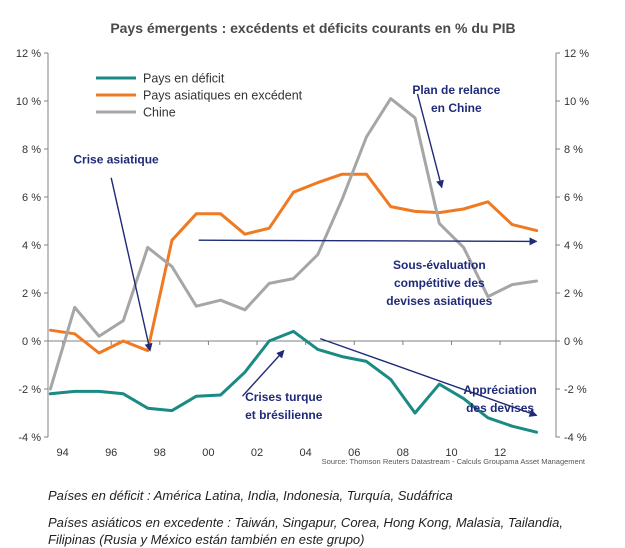 This screenshot has height=548, width=625. What do you see at coordinates (159, 113) in the screenshot?
I see `legend-label: Chine` at bounding box center [159, 113].